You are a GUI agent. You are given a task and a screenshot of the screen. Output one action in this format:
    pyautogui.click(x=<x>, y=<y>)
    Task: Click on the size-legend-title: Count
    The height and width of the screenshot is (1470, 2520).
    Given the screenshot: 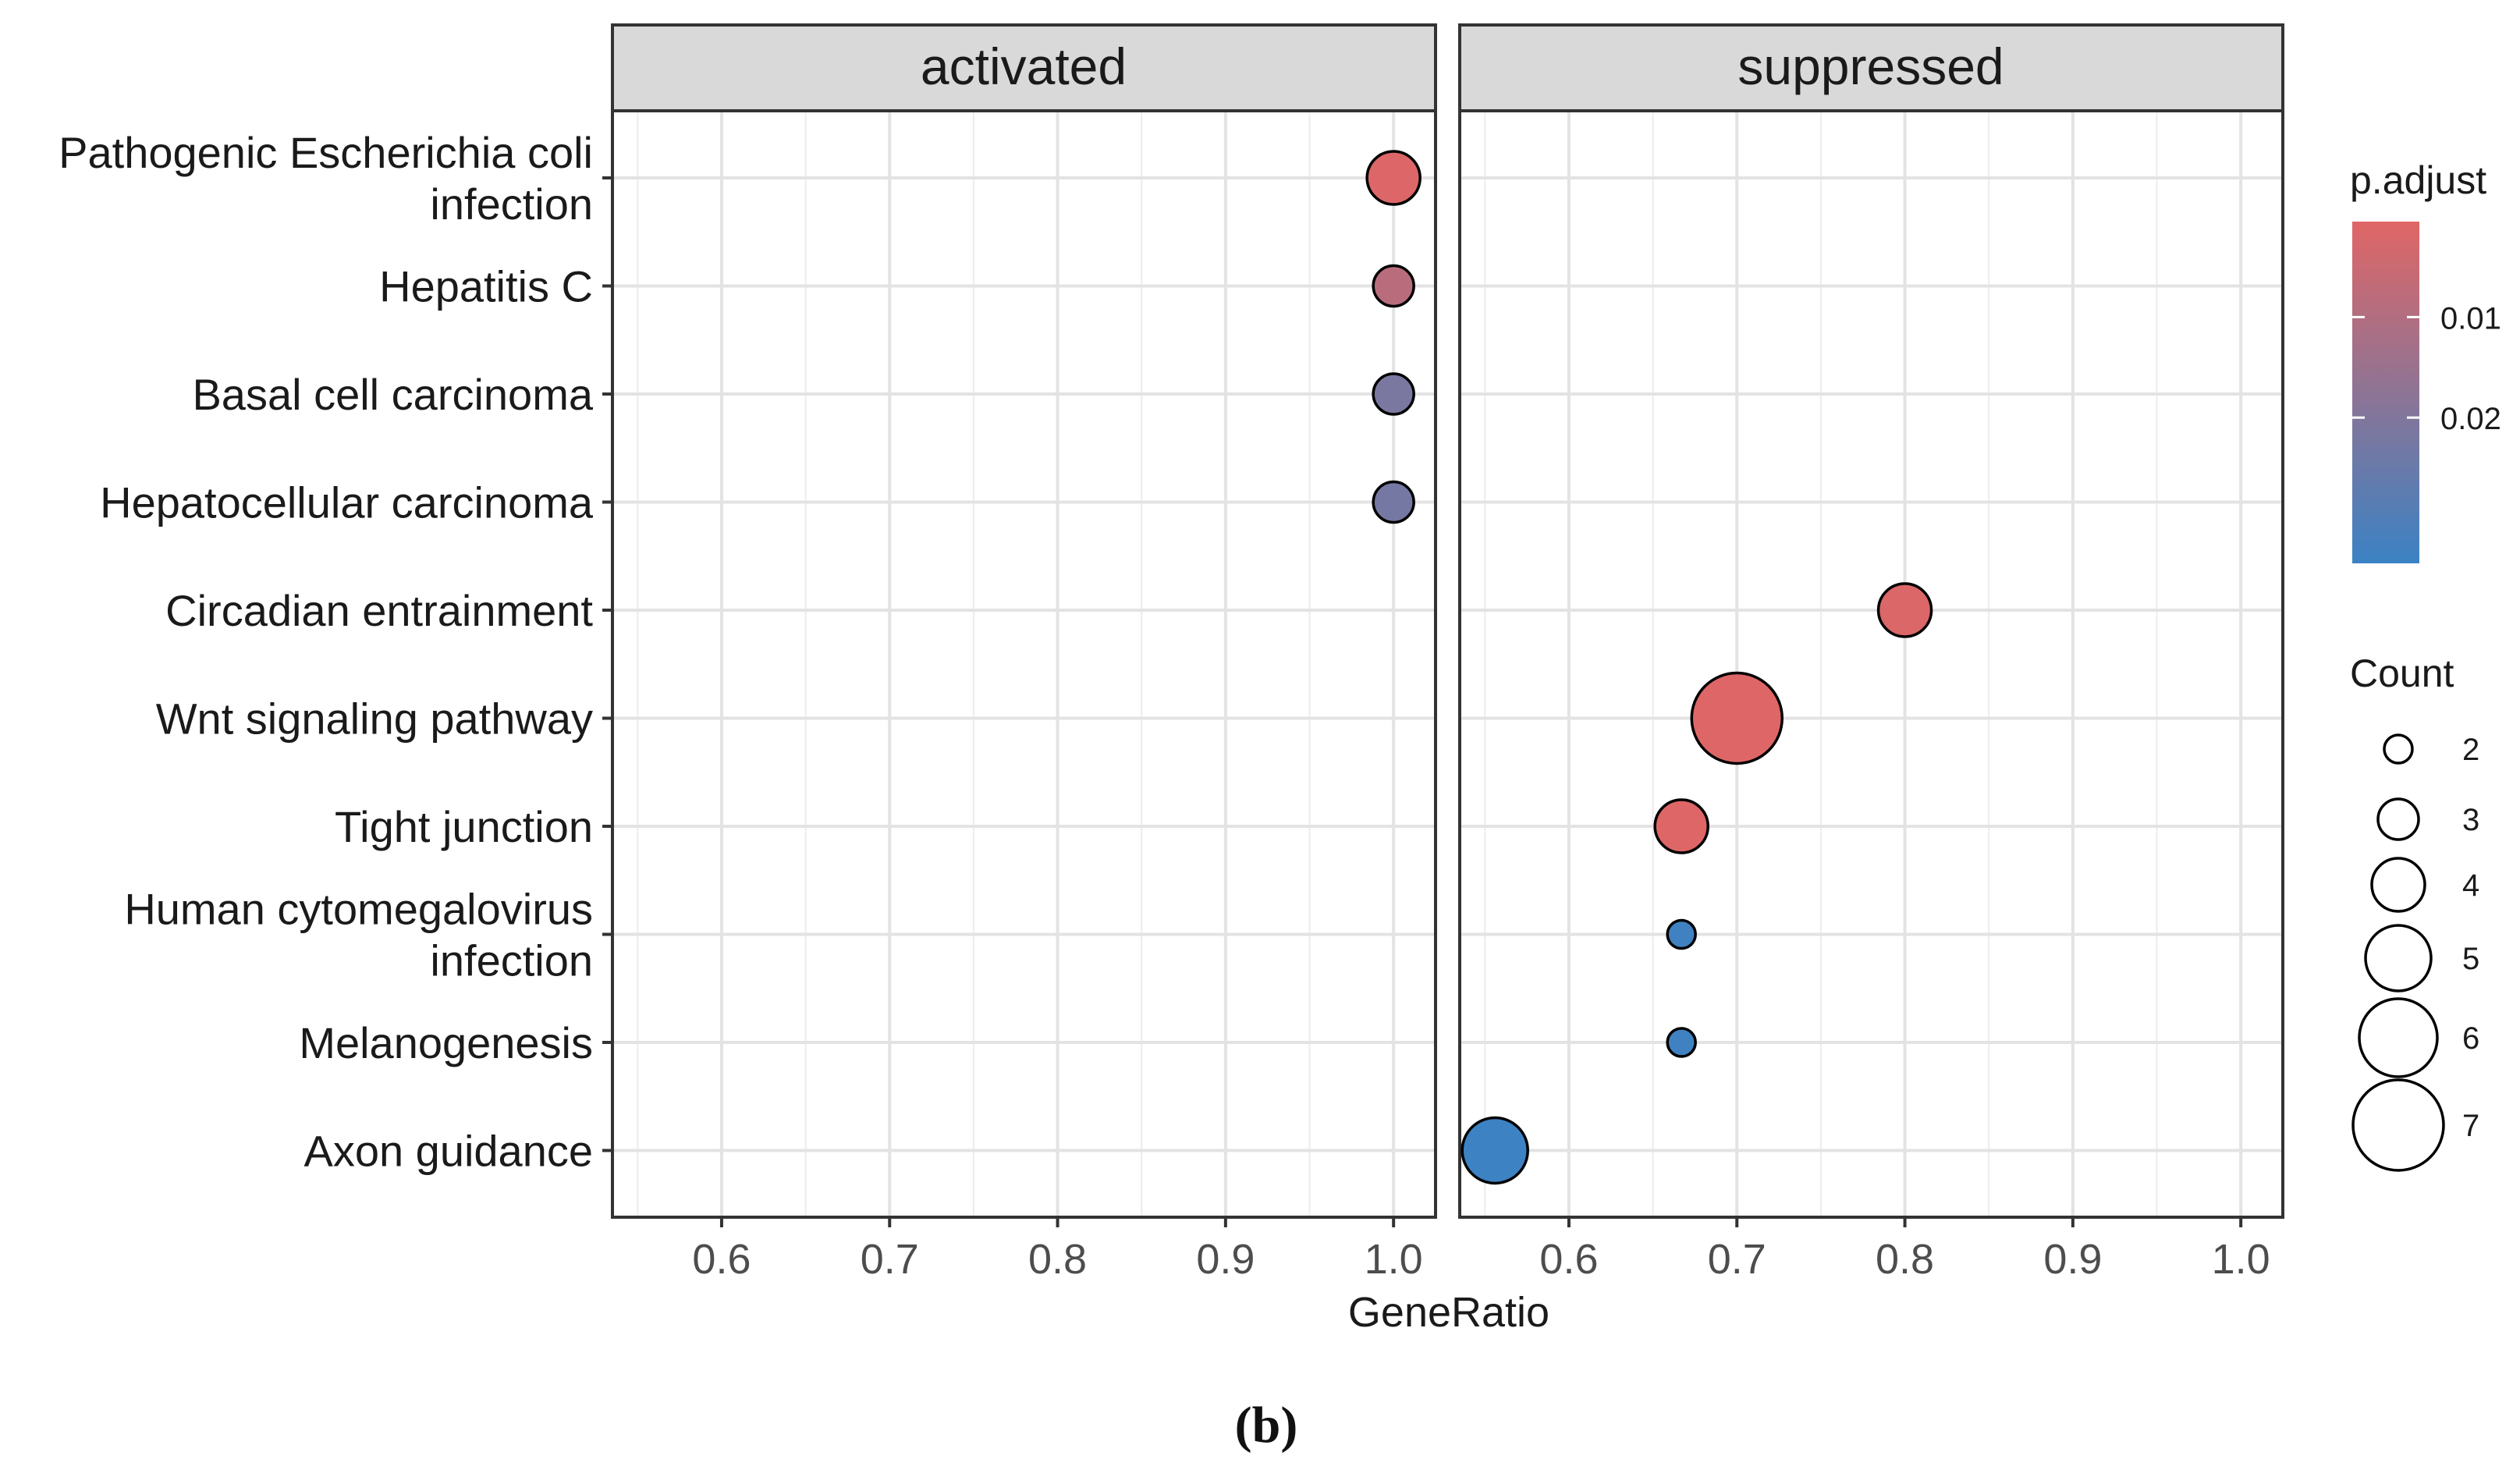 What is the action you would take?
    pyautogui.click(x=2402, y=674)
    